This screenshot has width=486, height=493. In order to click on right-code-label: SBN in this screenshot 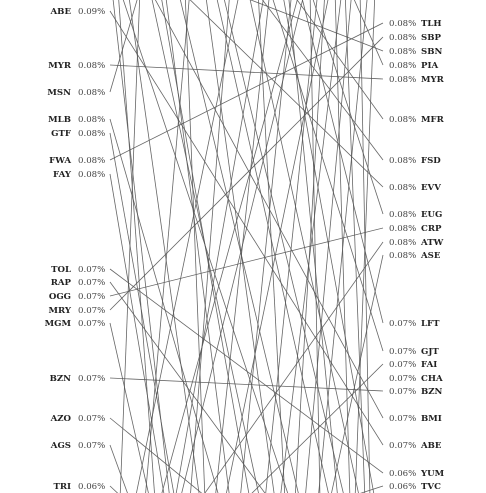, I will do `click(431, 52)`.